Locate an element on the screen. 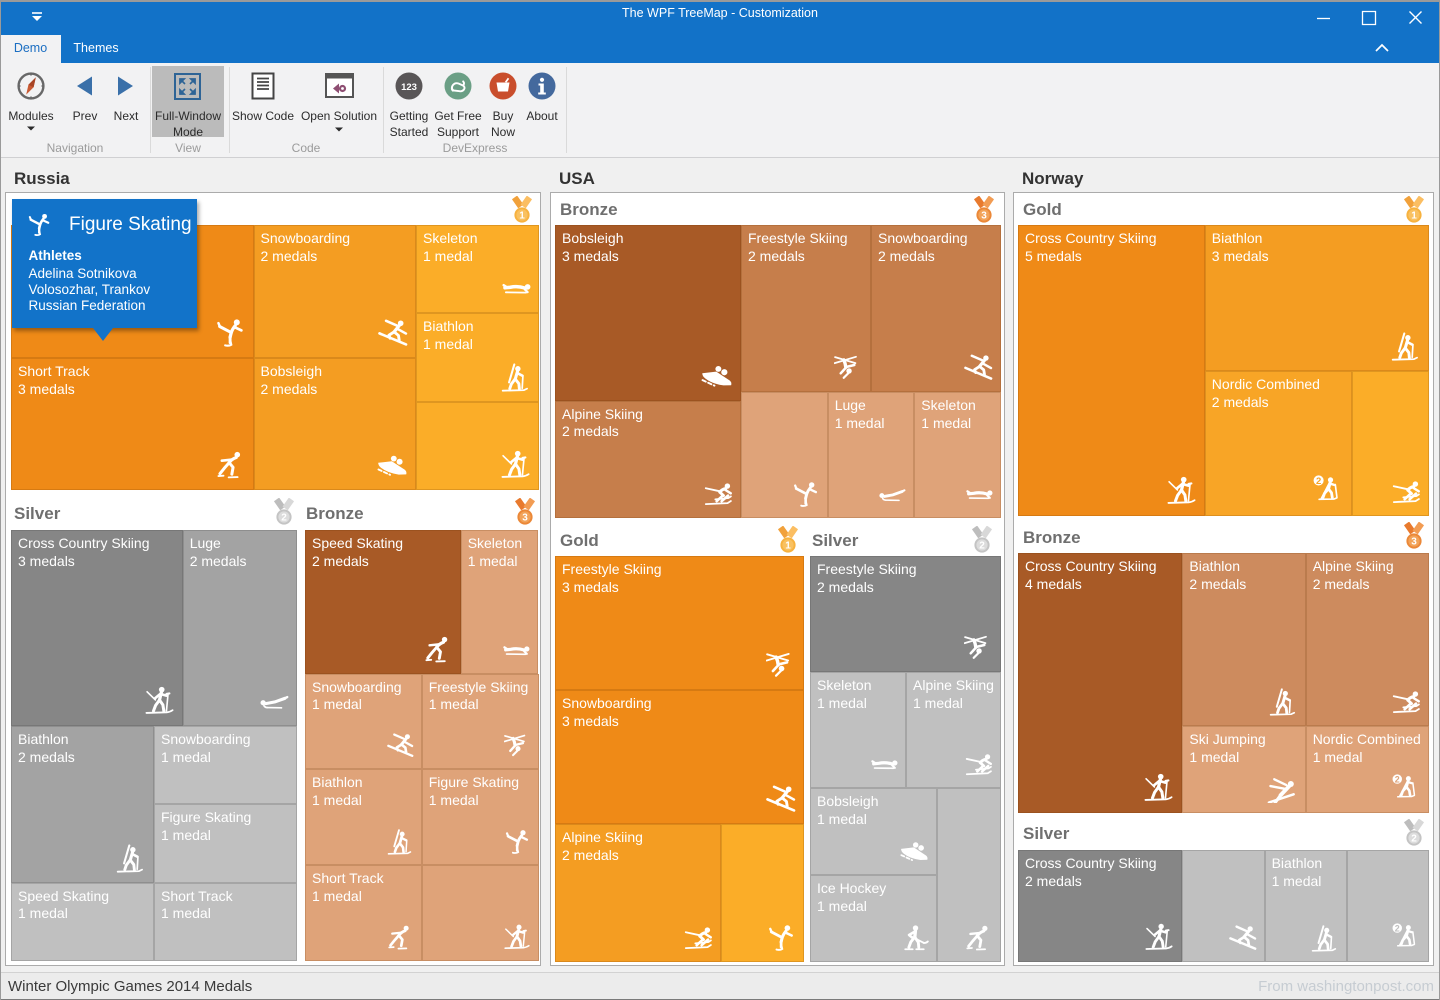  svg-text: 123 is located at coordinates (409, 87).